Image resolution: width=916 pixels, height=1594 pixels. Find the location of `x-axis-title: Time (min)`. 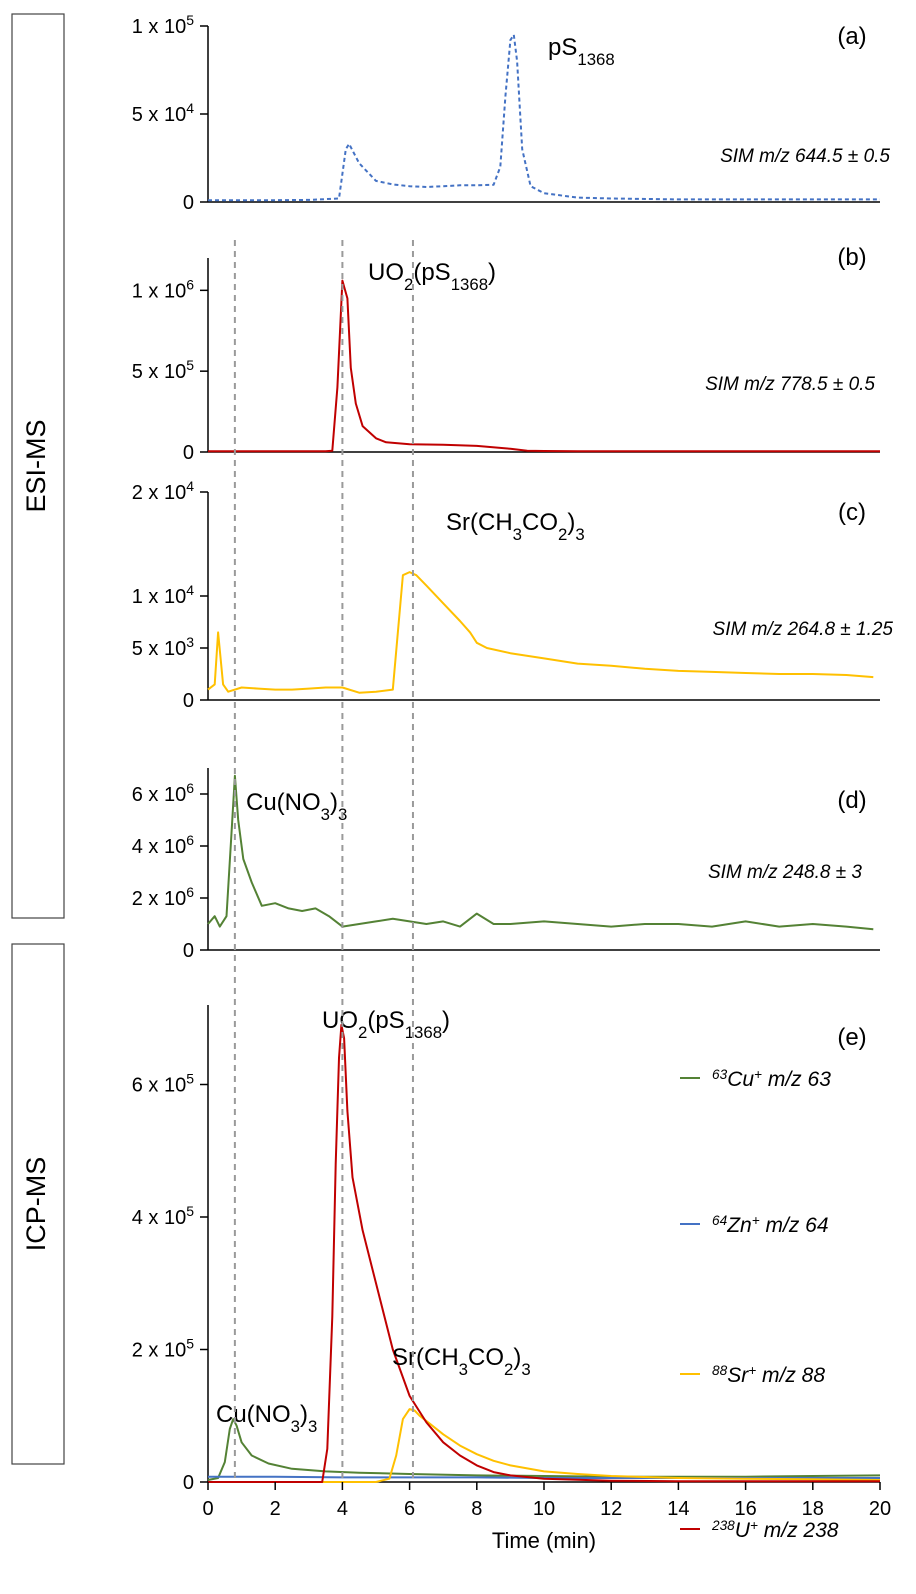

x-axis-title: Time (min) is located at coordinates (544, 1540).